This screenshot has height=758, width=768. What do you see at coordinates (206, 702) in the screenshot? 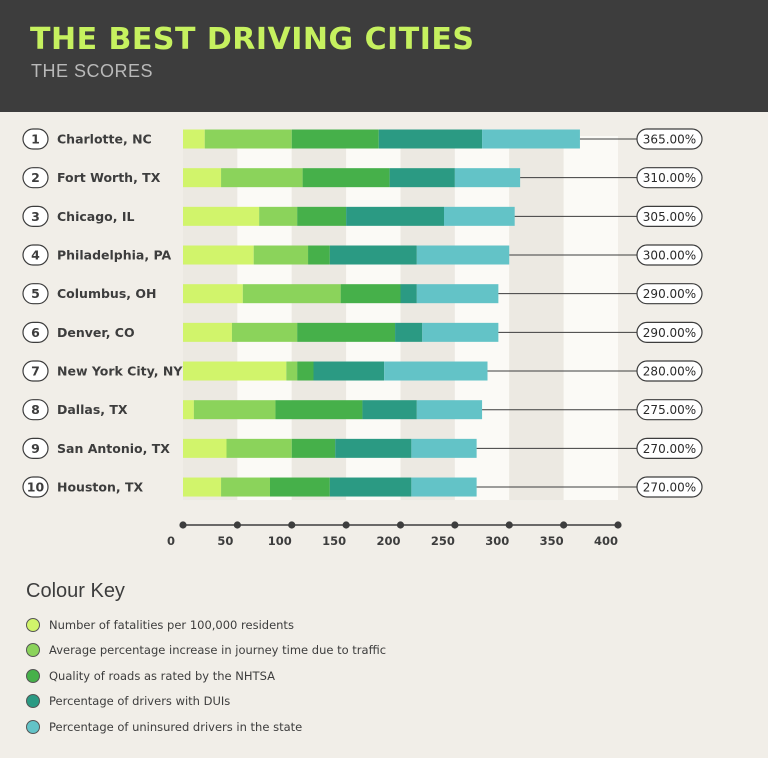
I see `legend-item: Percentage of drivers with DUIs` at bounding box center [206, 702].